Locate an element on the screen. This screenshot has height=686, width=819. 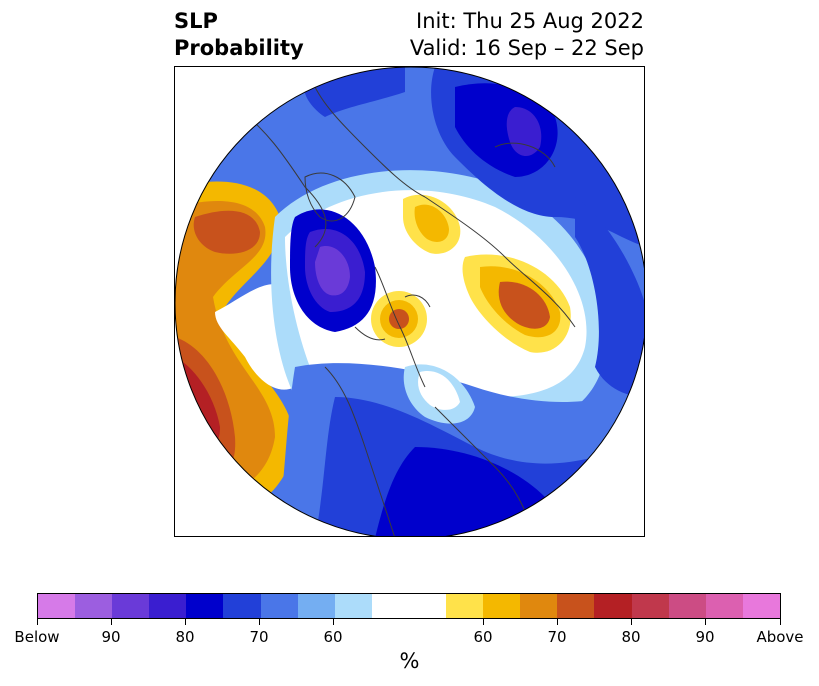
colorbar is located at coordinates (409, 606).